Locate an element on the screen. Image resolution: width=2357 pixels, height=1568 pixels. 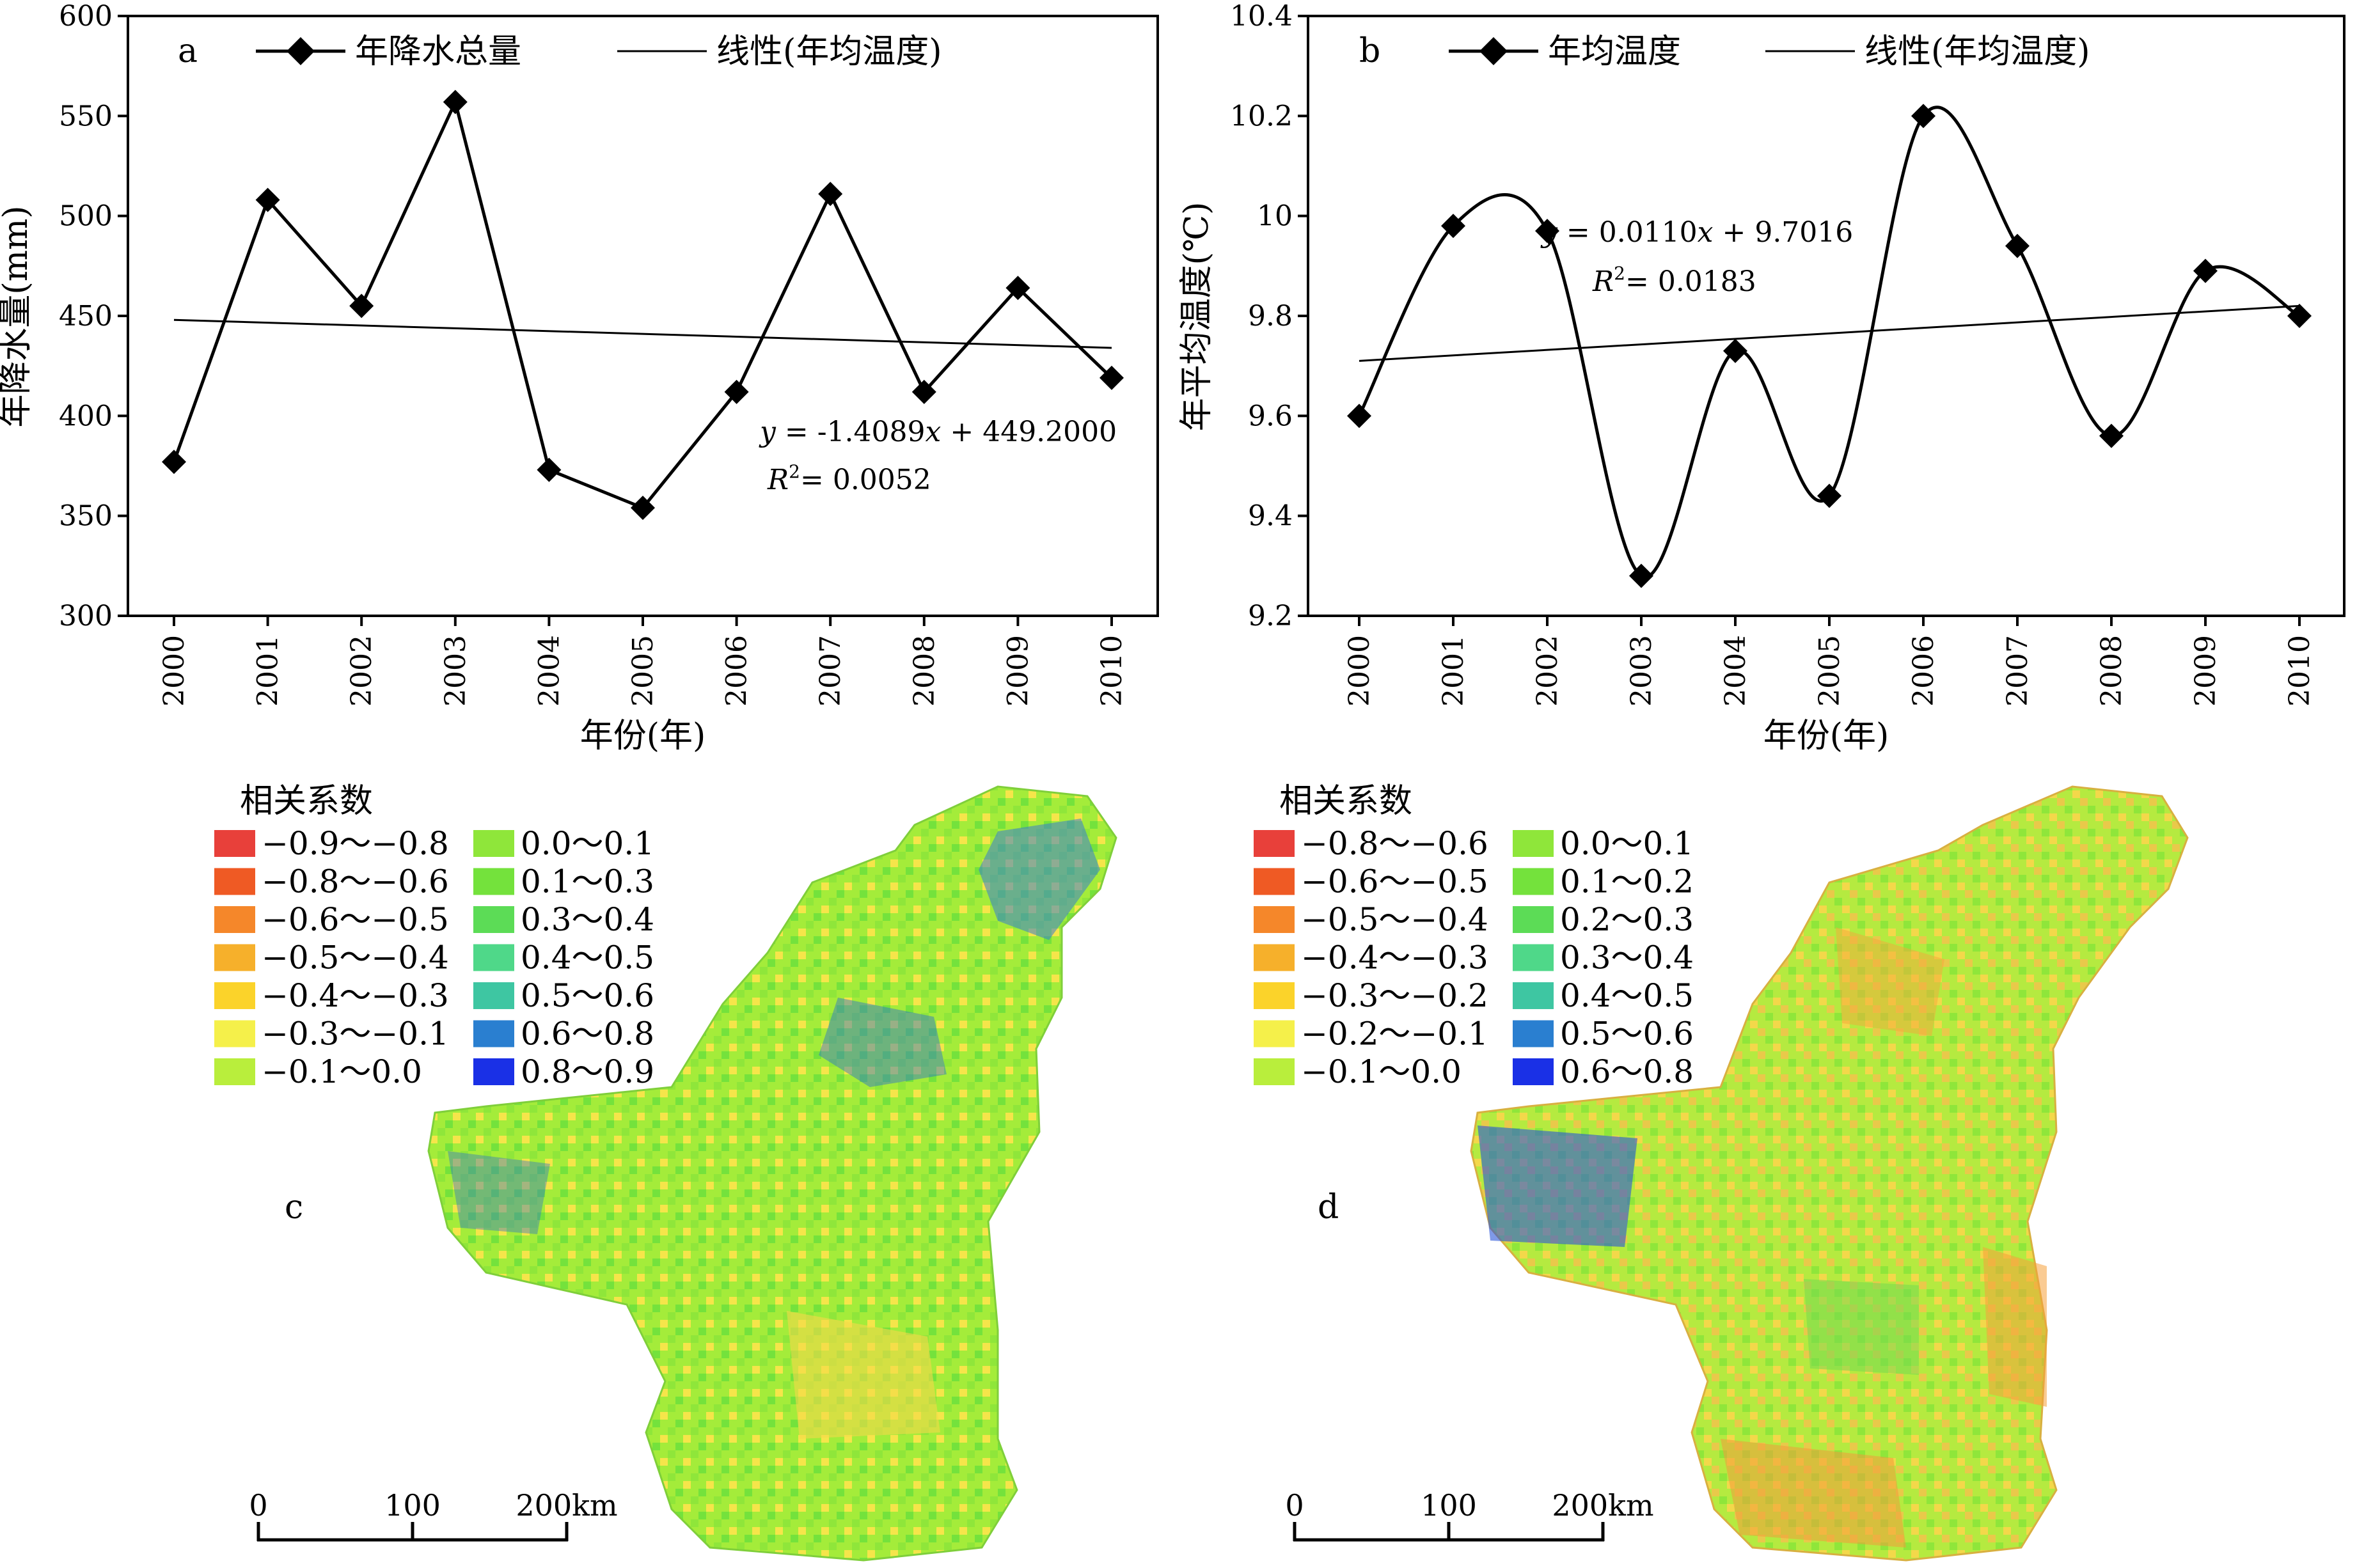
legend-class-label: 0.1～0.3 is located at coordinates (587, 881).